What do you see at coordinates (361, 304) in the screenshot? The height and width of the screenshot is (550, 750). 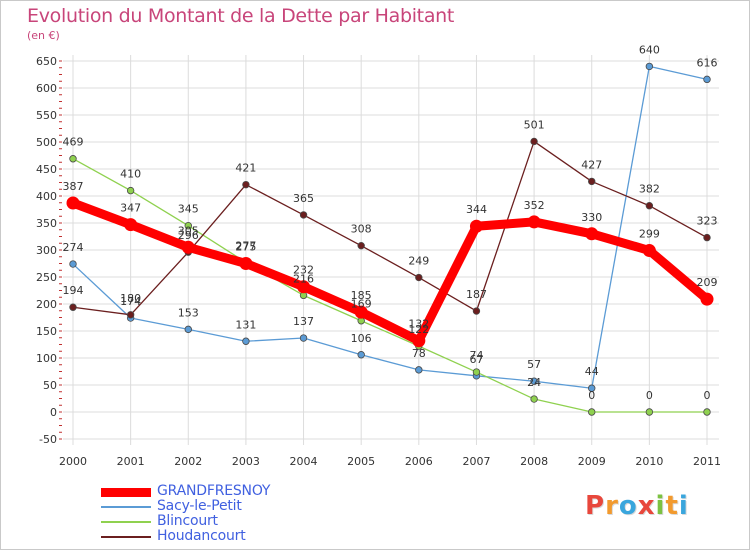 I see `data-label: 169` at bounding box center [361, 304].